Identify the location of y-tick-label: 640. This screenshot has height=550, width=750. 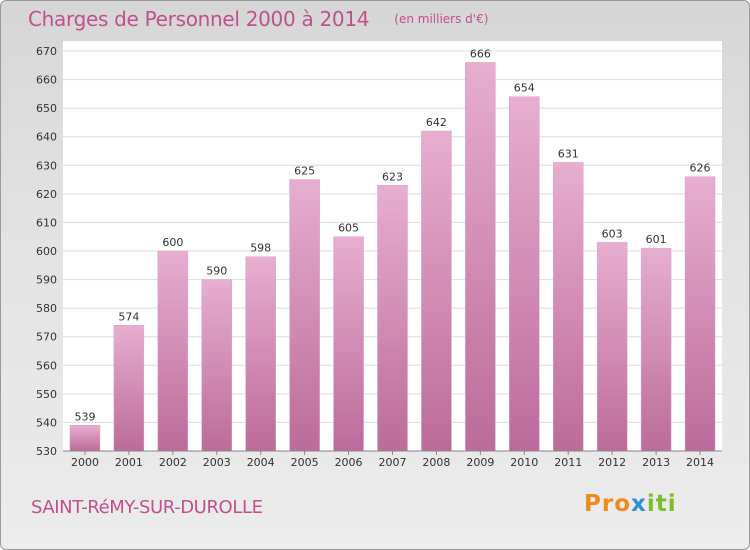
(46, 137).